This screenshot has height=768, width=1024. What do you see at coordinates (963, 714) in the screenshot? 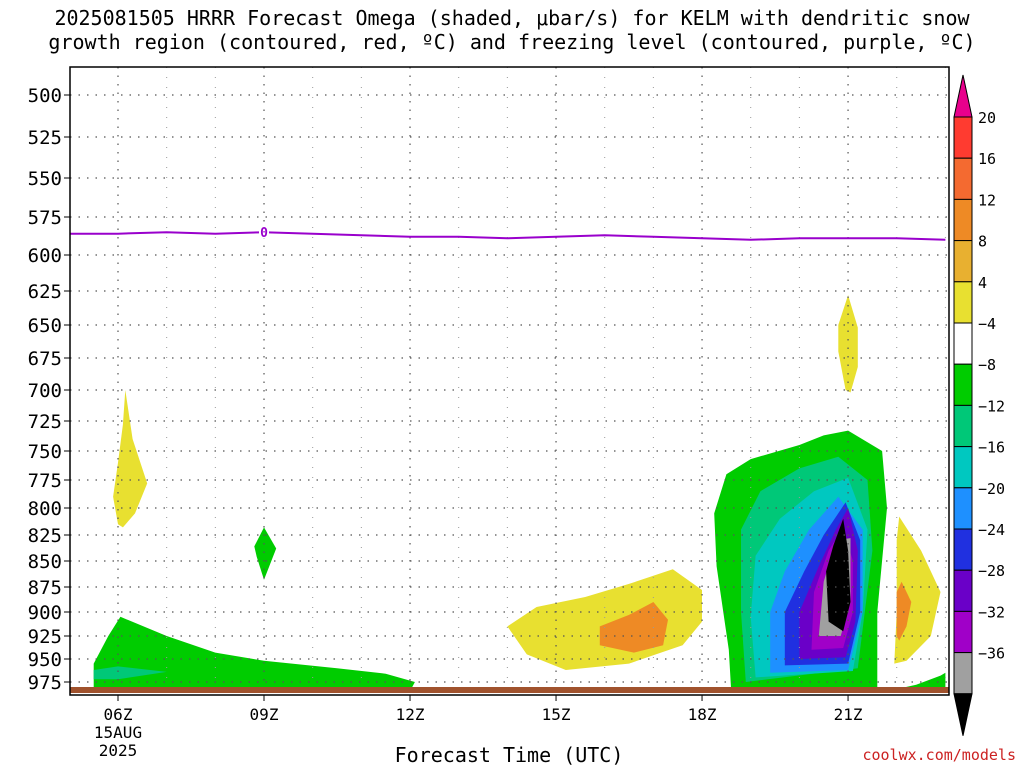
I see `colorbar-bottom-triangle` at bounding box center [963, 714].